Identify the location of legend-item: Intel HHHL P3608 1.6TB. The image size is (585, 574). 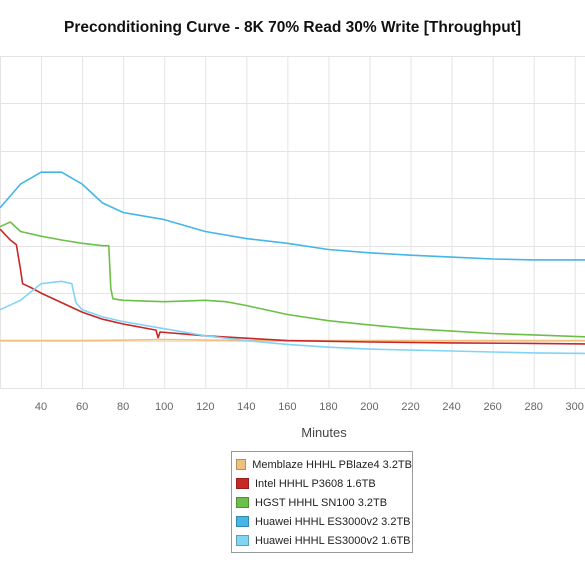
(322, 483).